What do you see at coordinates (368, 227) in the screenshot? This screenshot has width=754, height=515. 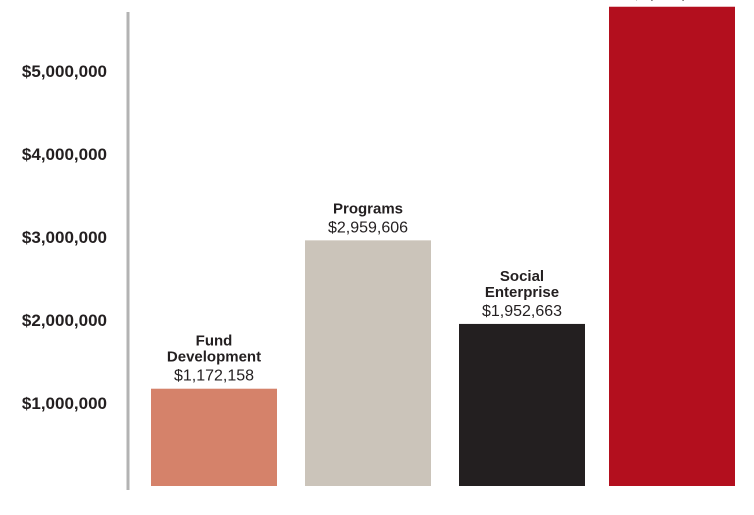 I see `bar-value-label: $2,959,606` at bounding box center [368, 227].